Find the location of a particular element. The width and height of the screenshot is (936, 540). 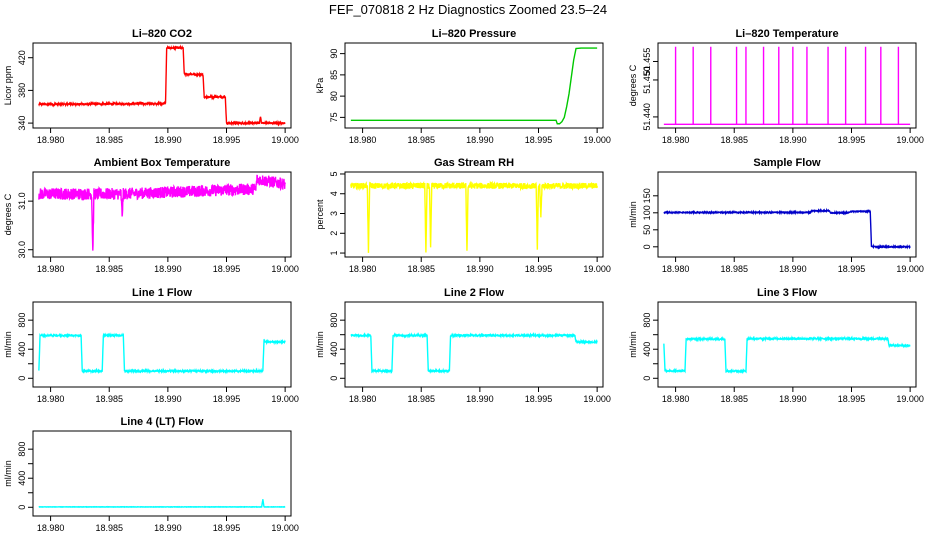

y-tick-label: 380 is located at coordinates (22, 90).